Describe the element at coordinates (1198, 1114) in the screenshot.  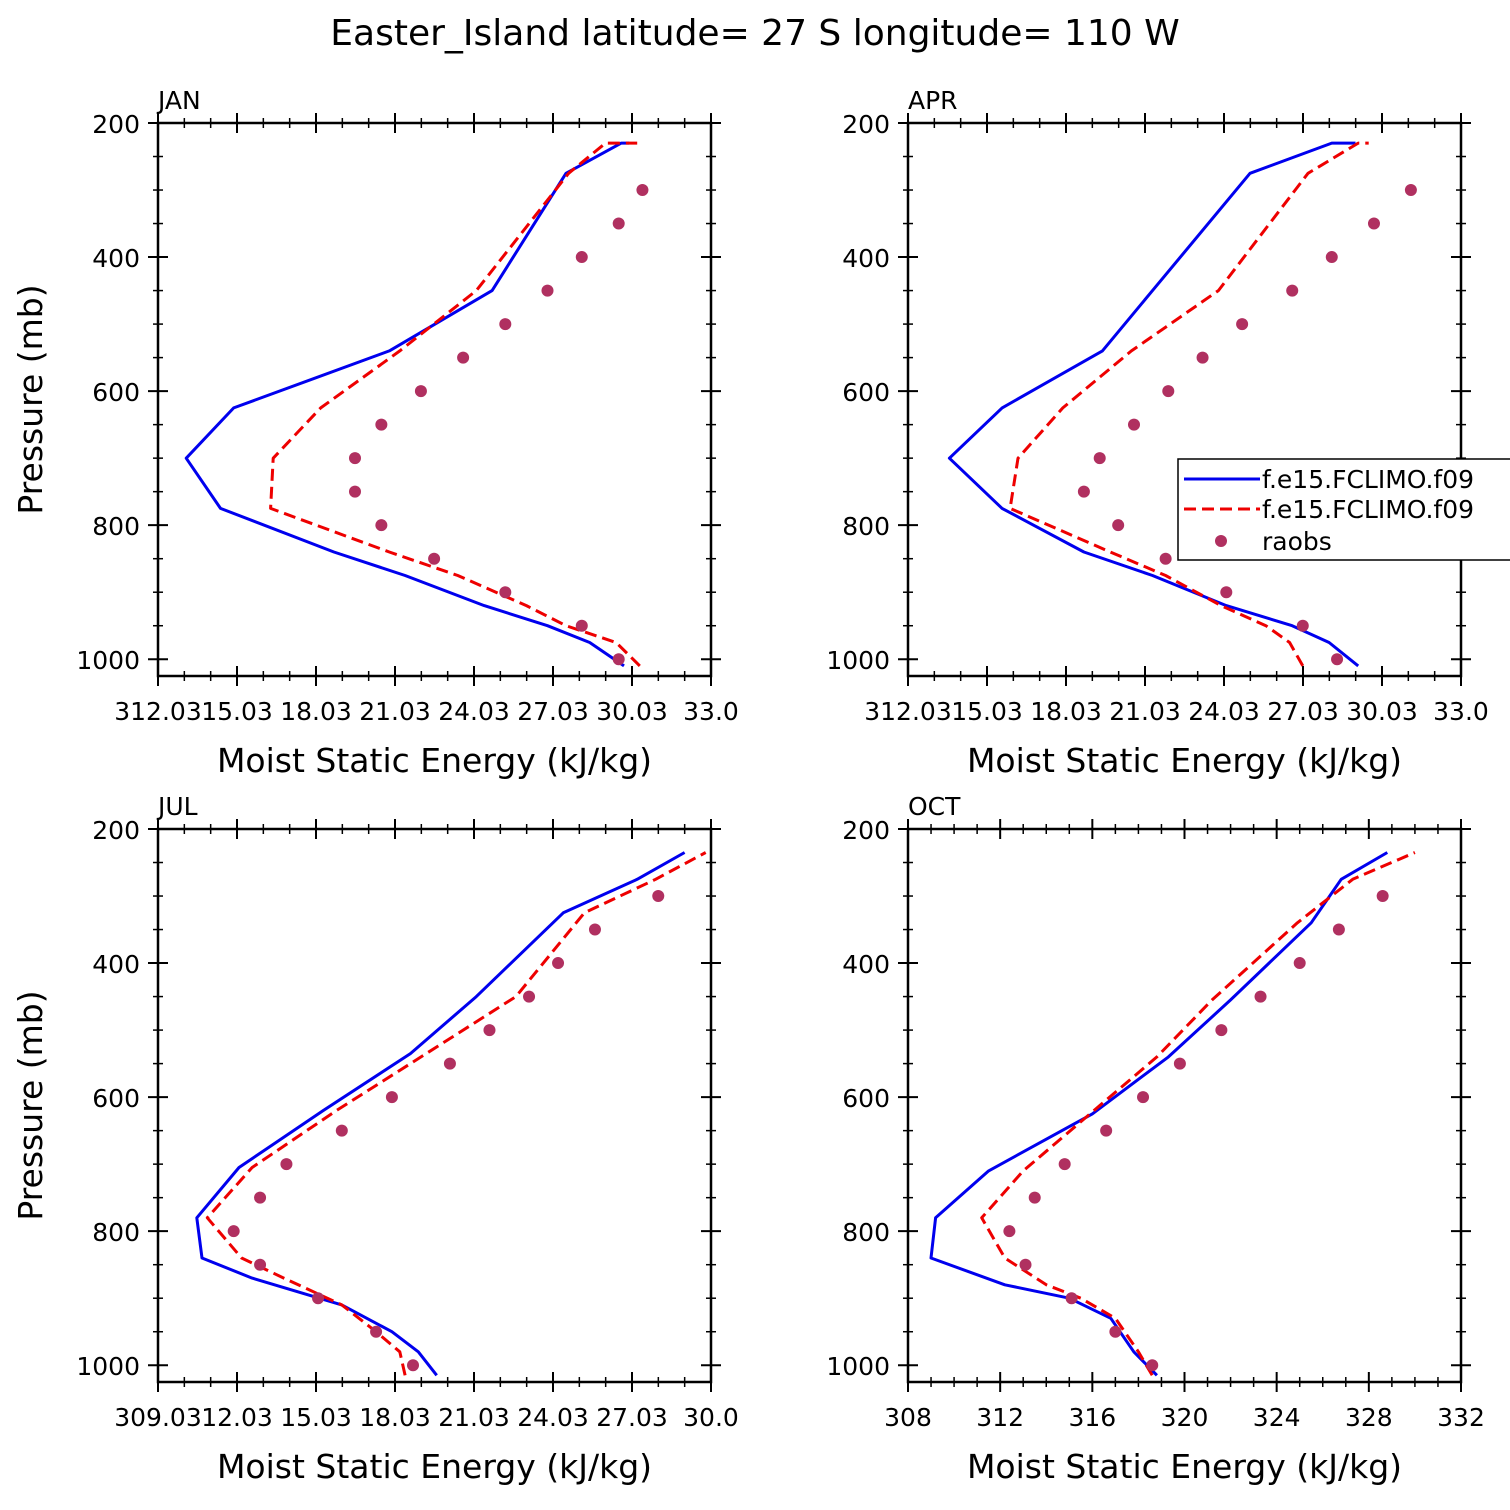
I see `model-line-dashed` at that location.